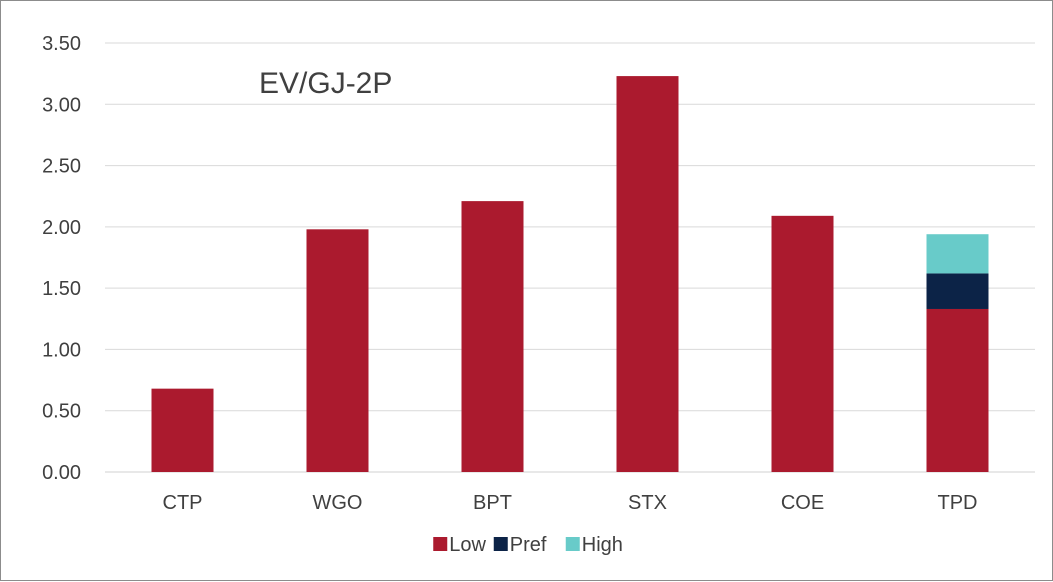 Image resolution: width=1053 pixels, height=582 pixels. I want to click on legend-swatch-low, so click(440, 544).